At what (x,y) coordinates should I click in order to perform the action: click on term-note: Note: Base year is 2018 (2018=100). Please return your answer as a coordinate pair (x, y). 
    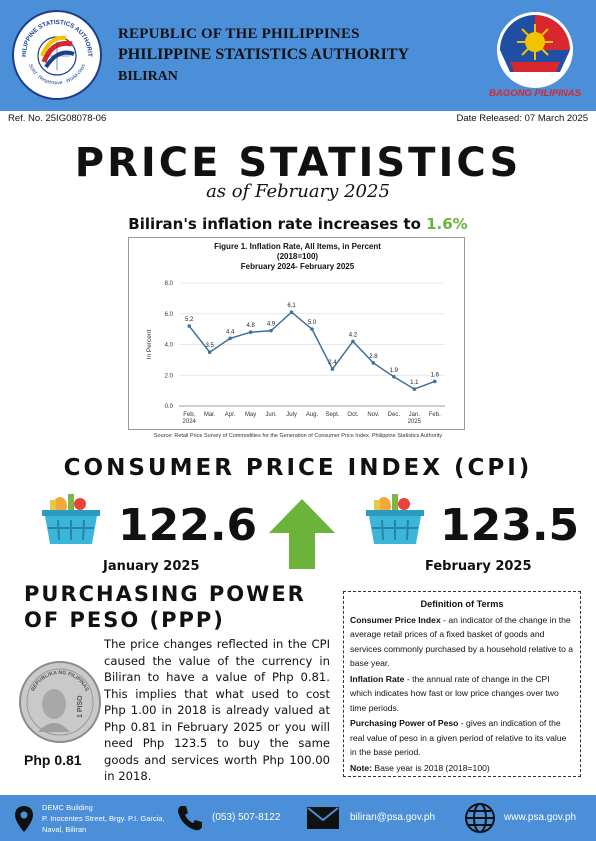
    Looking at the image, I should click on (462, 768).